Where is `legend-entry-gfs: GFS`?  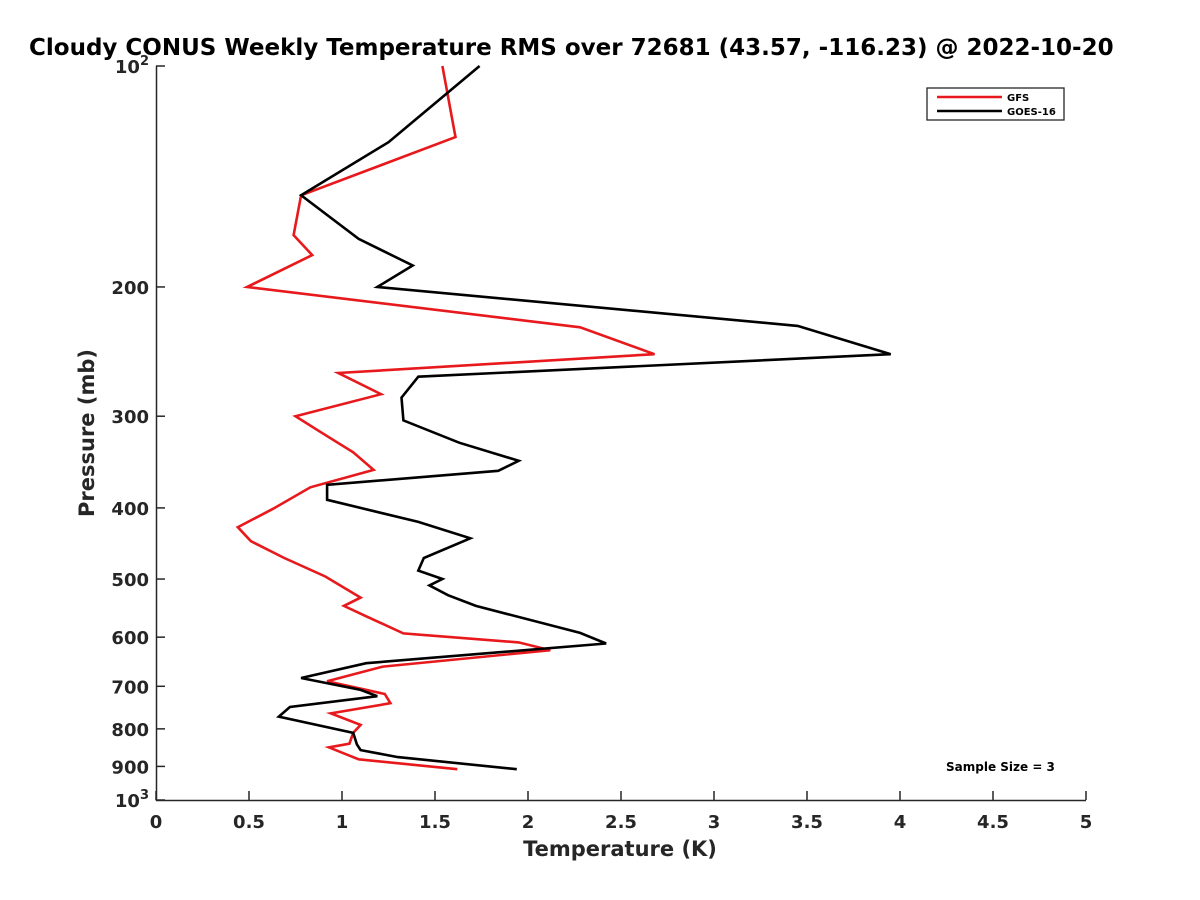
legend-entry-gfs: GFS is located at coordinates (1018, 98).